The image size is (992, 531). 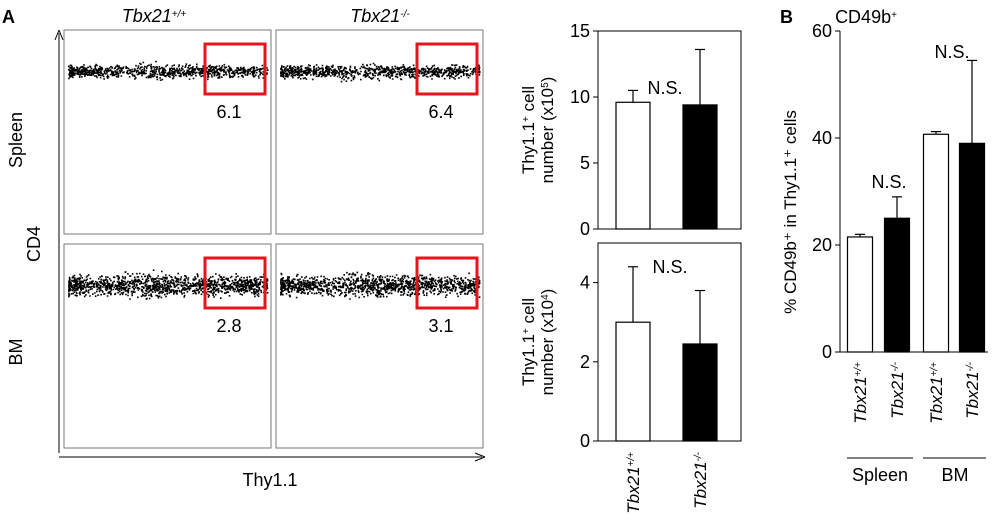 What do you see at coordinates (440, 326) in the screenshot?
I see `gate-value: 3.1` at bounding box center [440, 326].